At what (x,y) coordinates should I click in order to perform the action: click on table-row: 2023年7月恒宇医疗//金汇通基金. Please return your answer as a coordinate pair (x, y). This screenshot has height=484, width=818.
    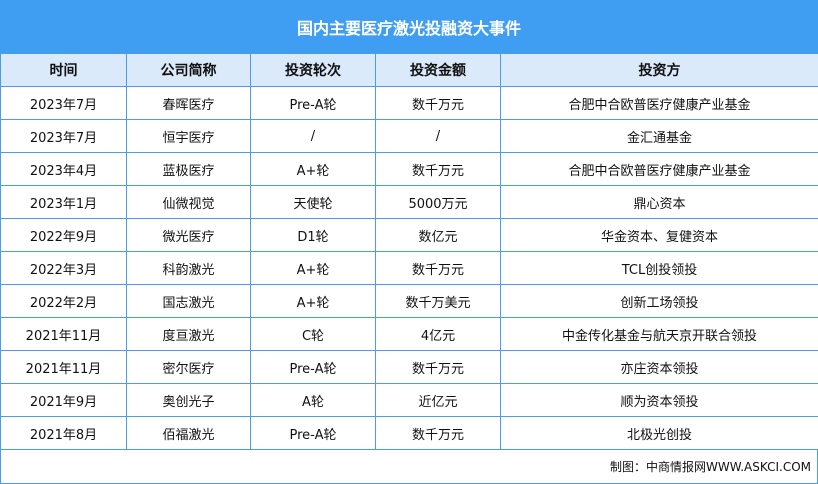
    Looking at the image, I should click on (409, 136).